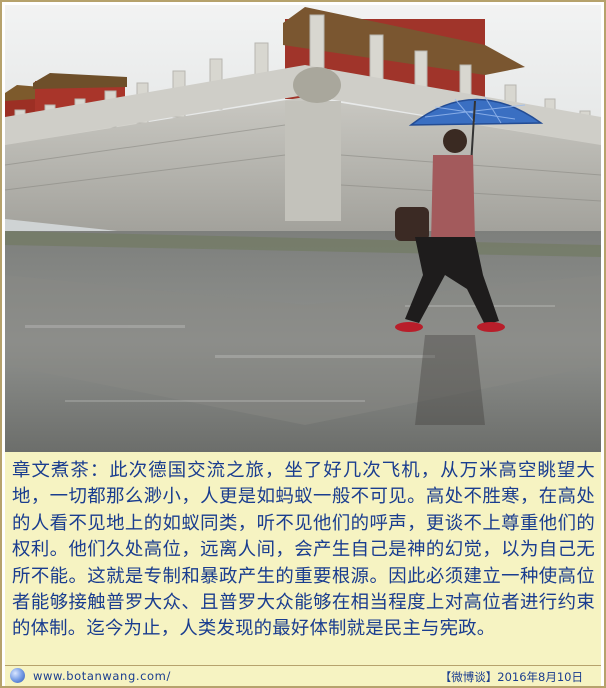 This screenshot has width=606, height=688. What do you see at coordinates (303, 675) in the screenshot?
I see `footer-bar: www.botanwang.com/ 【微博谈】2016年8月10日` at bounding box center [303, 675].